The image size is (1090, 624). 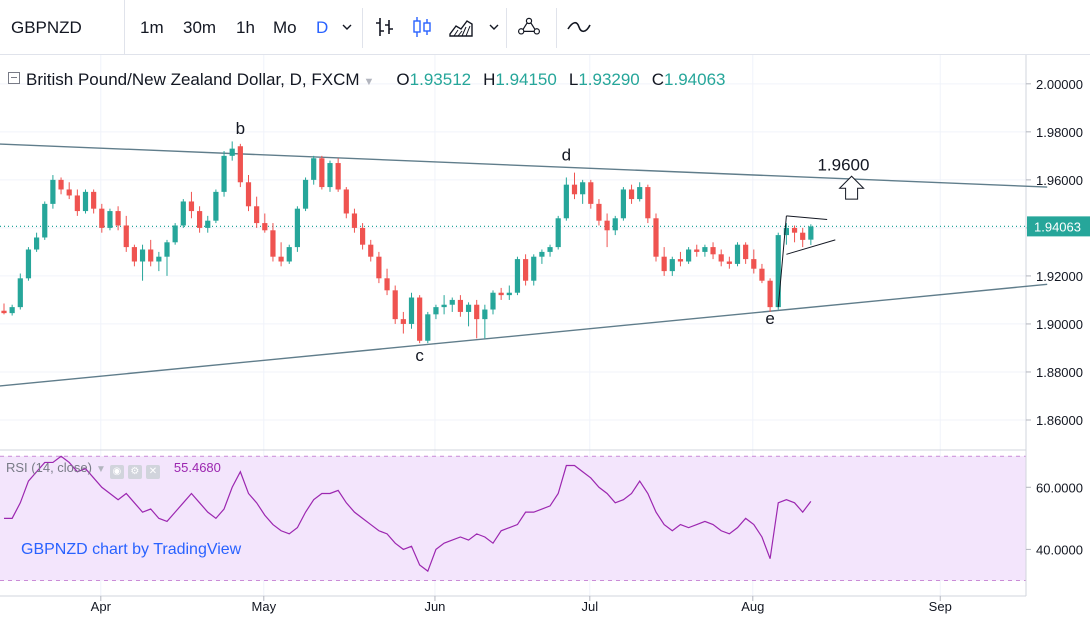 What do you see at coordinates (529, 27) in the screenshot?
I see `indicators-icon` at bounding box center [529, 27].